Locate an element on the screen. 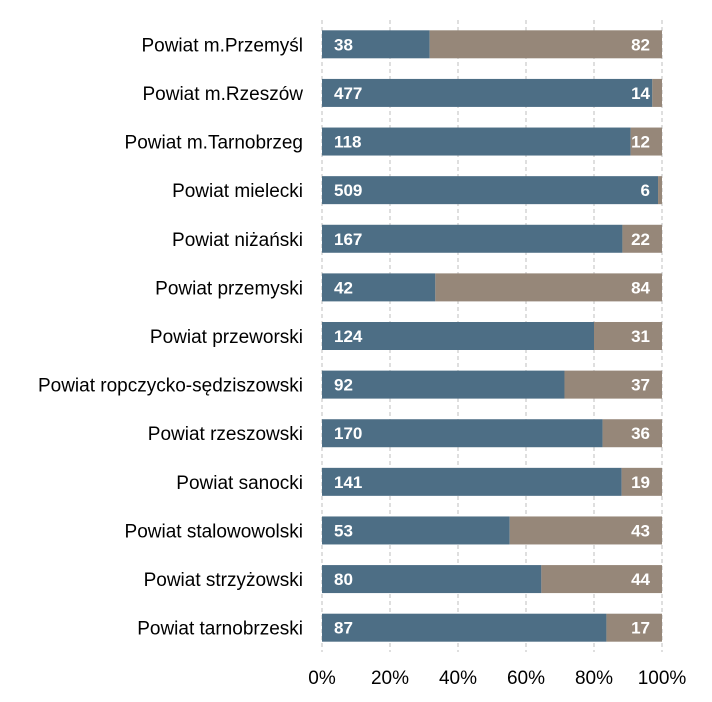  category-label: Powiat m.Przemyśl is located at coordinates (222, 45).